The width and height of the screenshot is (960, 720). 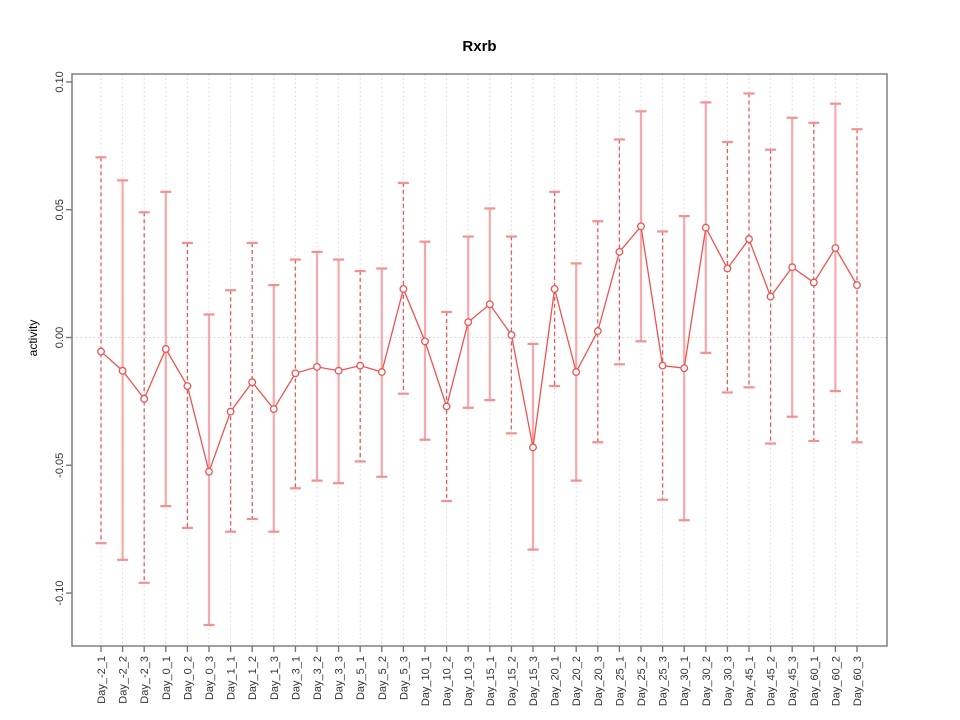 I want to click on x-axis-label: Day_5_3, so click(x=404, y=678).